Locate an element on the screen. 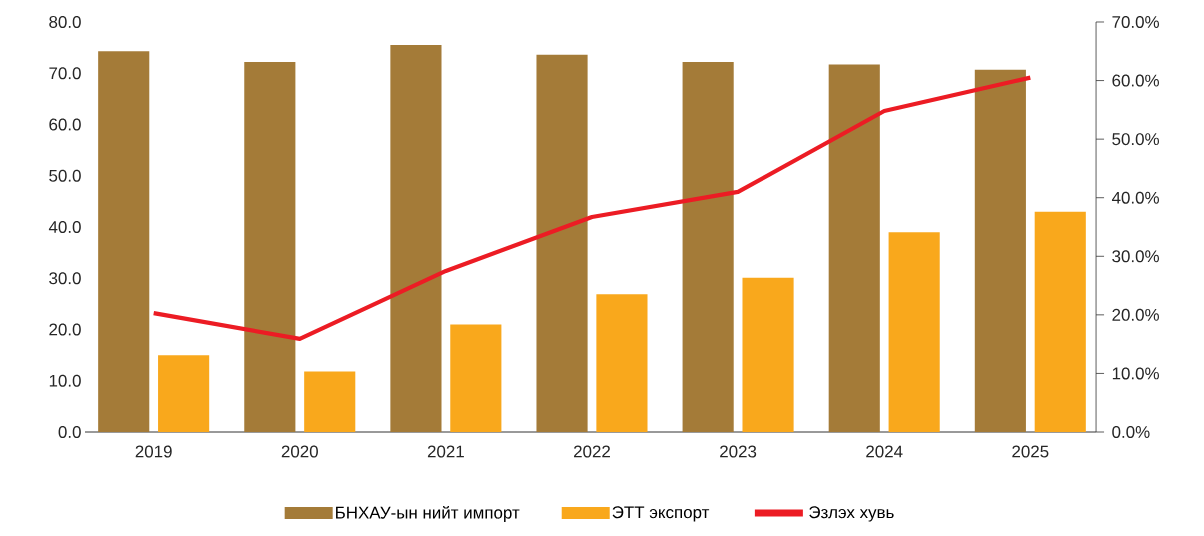 The width and height of the screenshot is (1204, 536). y2-tick-label: 50.0% is located at coordinates (1135, 139).